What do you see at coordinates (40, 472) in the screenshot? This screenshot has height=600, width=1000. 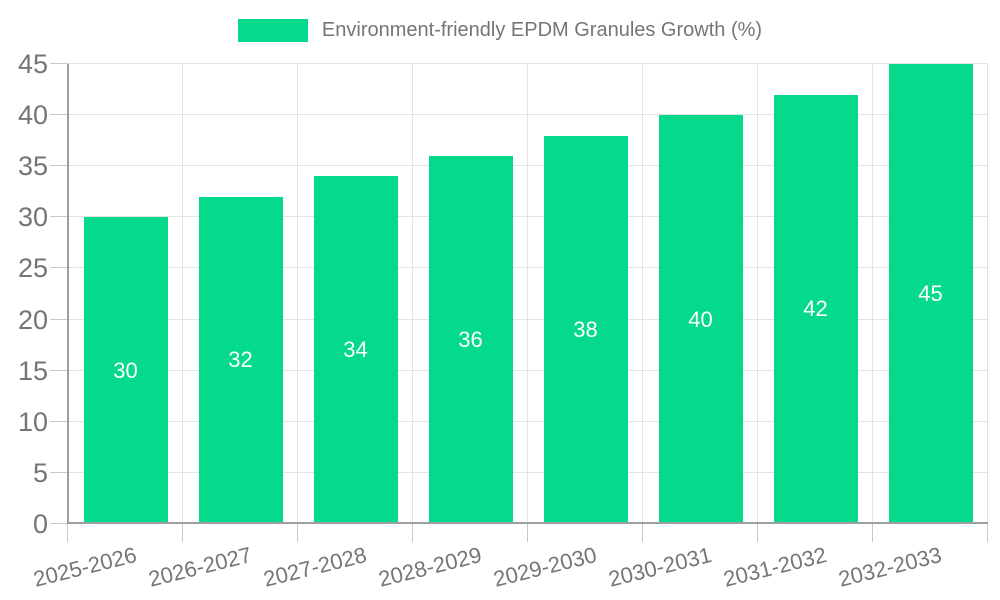 I see `y-axis-tick-label: 5` at bounding box center [40, 472].